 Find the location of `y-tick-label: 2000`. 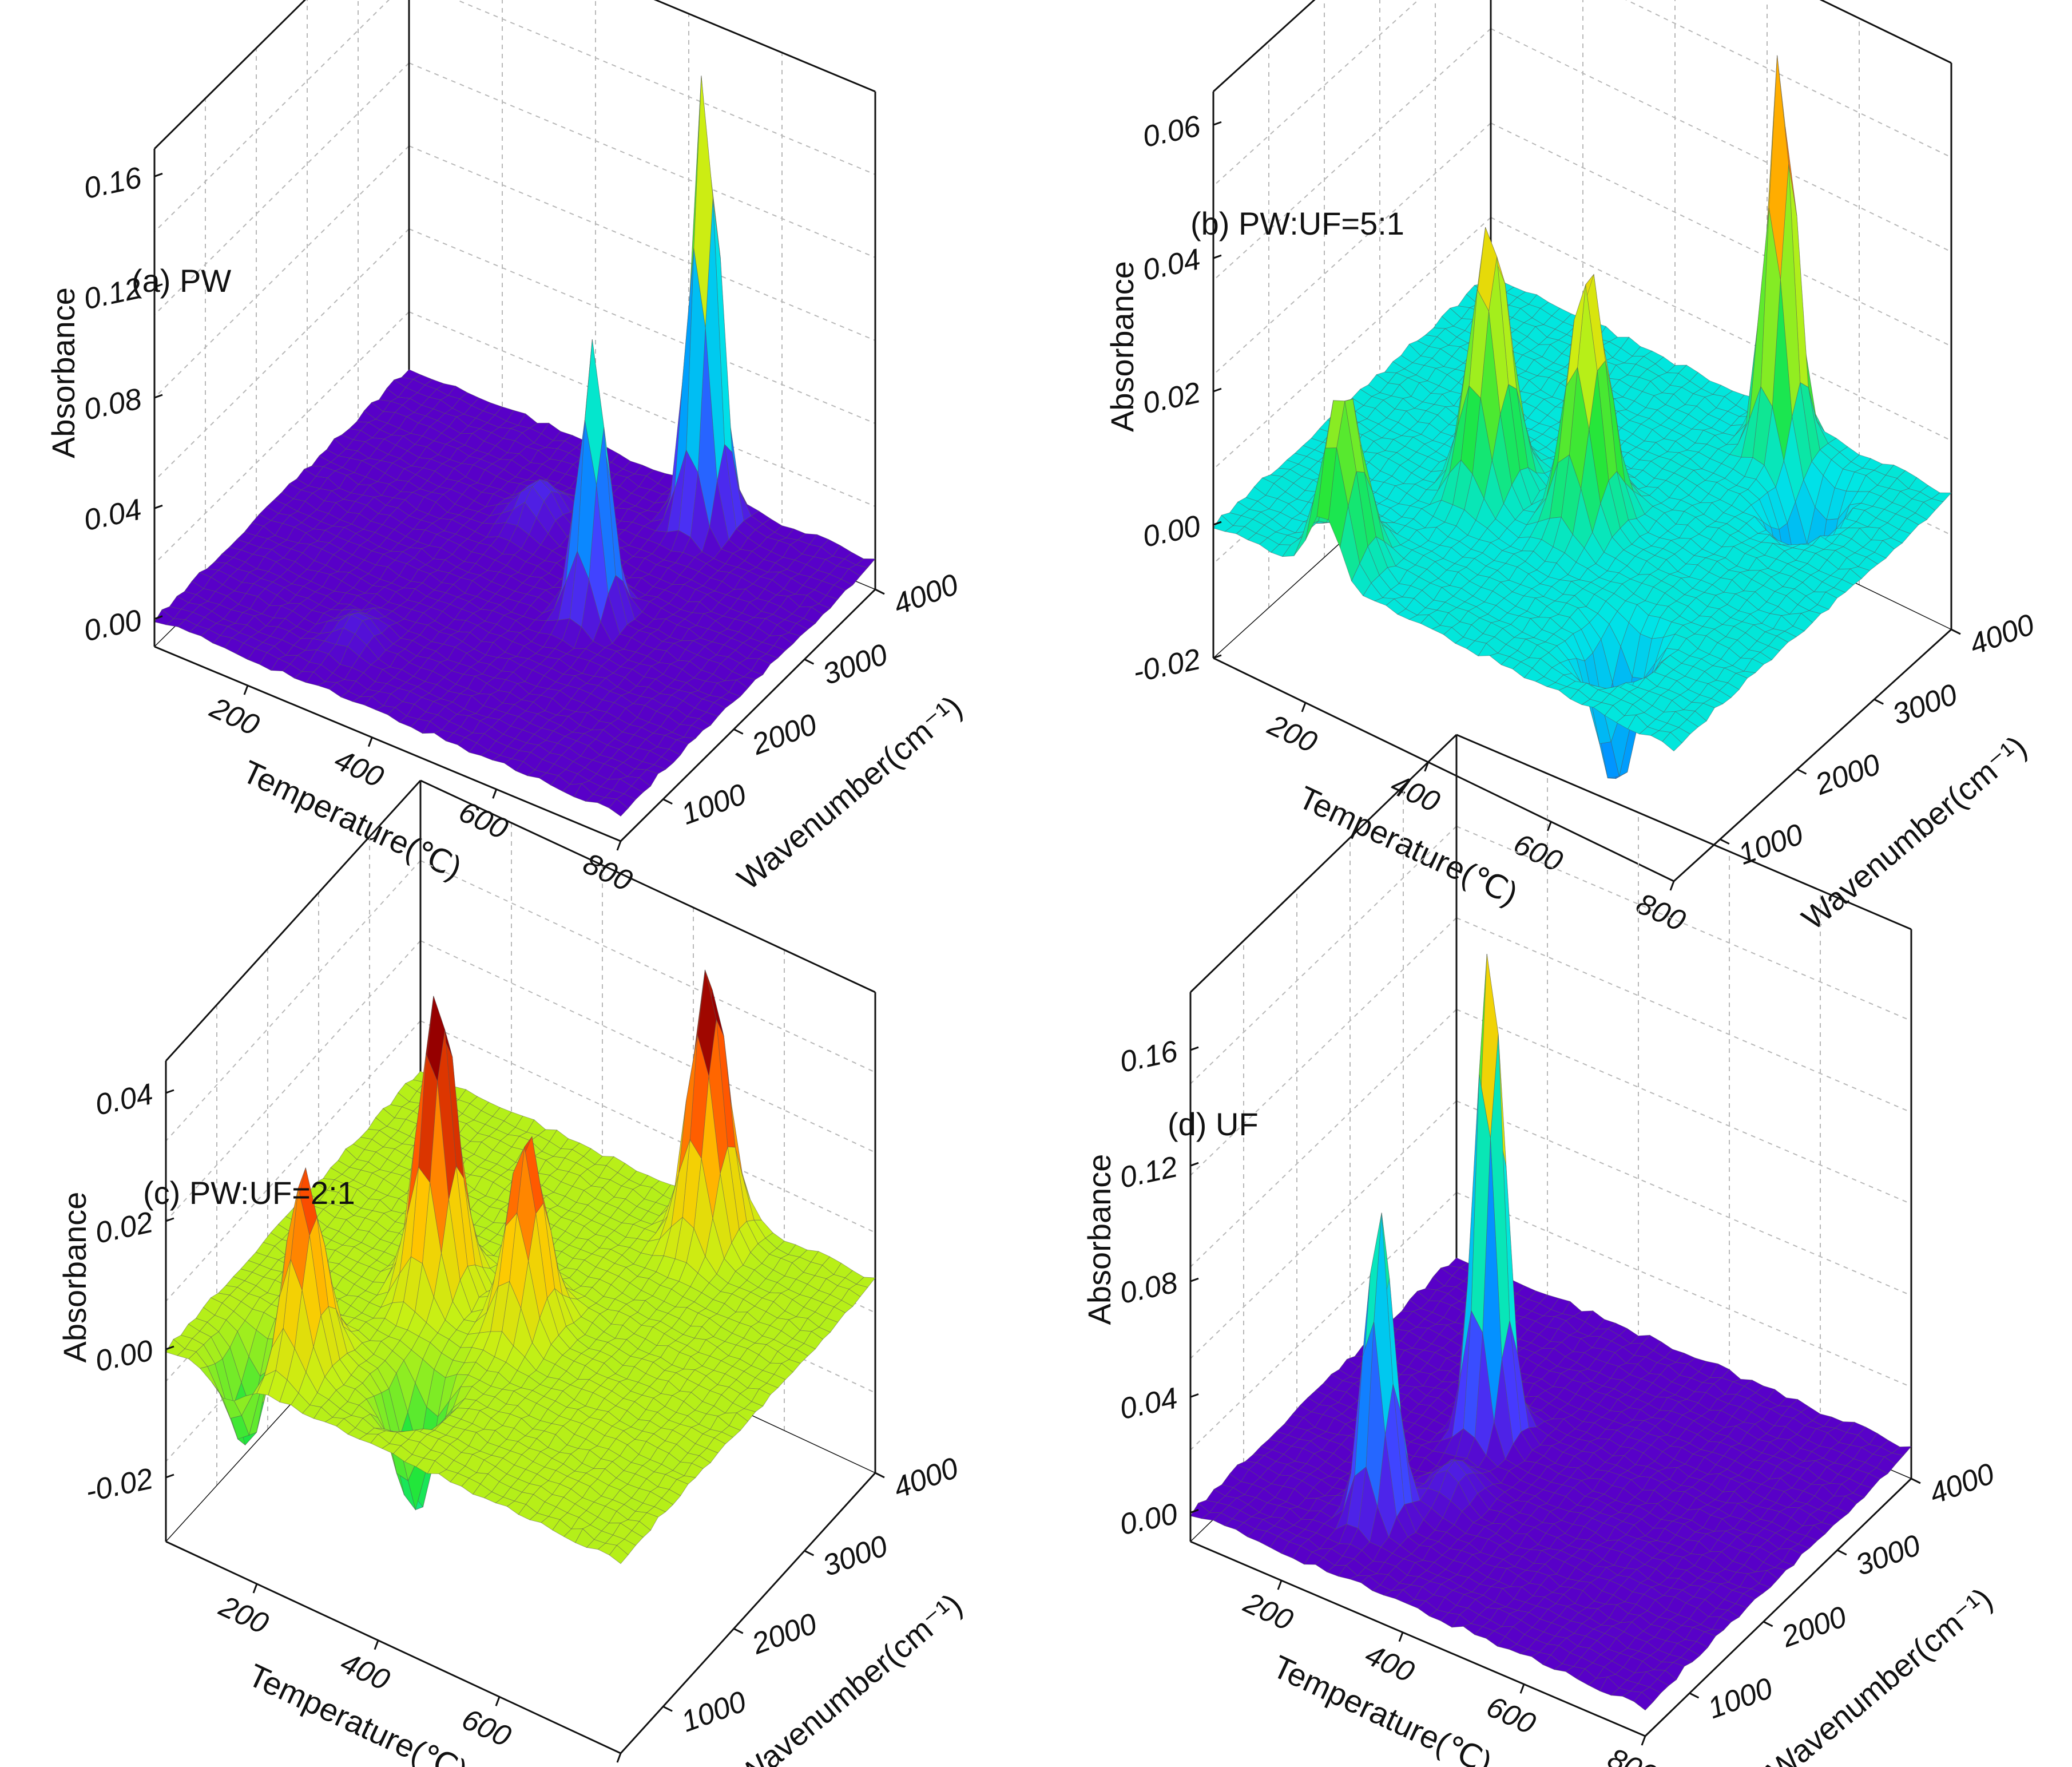

y-tick-label: 2000 is located at coordinates (1848, 775).